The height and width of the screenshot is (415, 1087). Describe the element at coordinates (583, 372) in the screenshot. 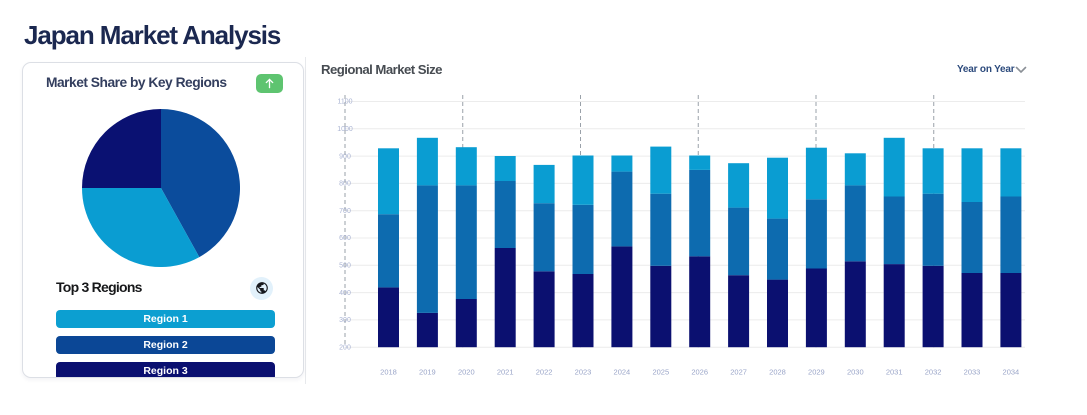

I see `svg-text: 2023` at that location.